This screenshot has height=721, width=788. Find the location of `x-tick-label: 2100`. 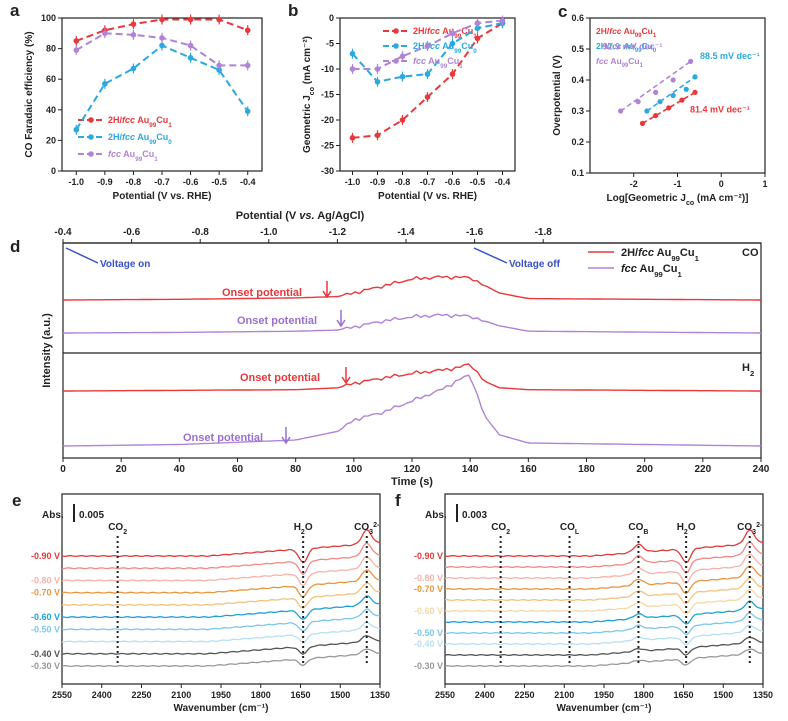

x-tick-label: 2100 is located at coordinates (564, 695).